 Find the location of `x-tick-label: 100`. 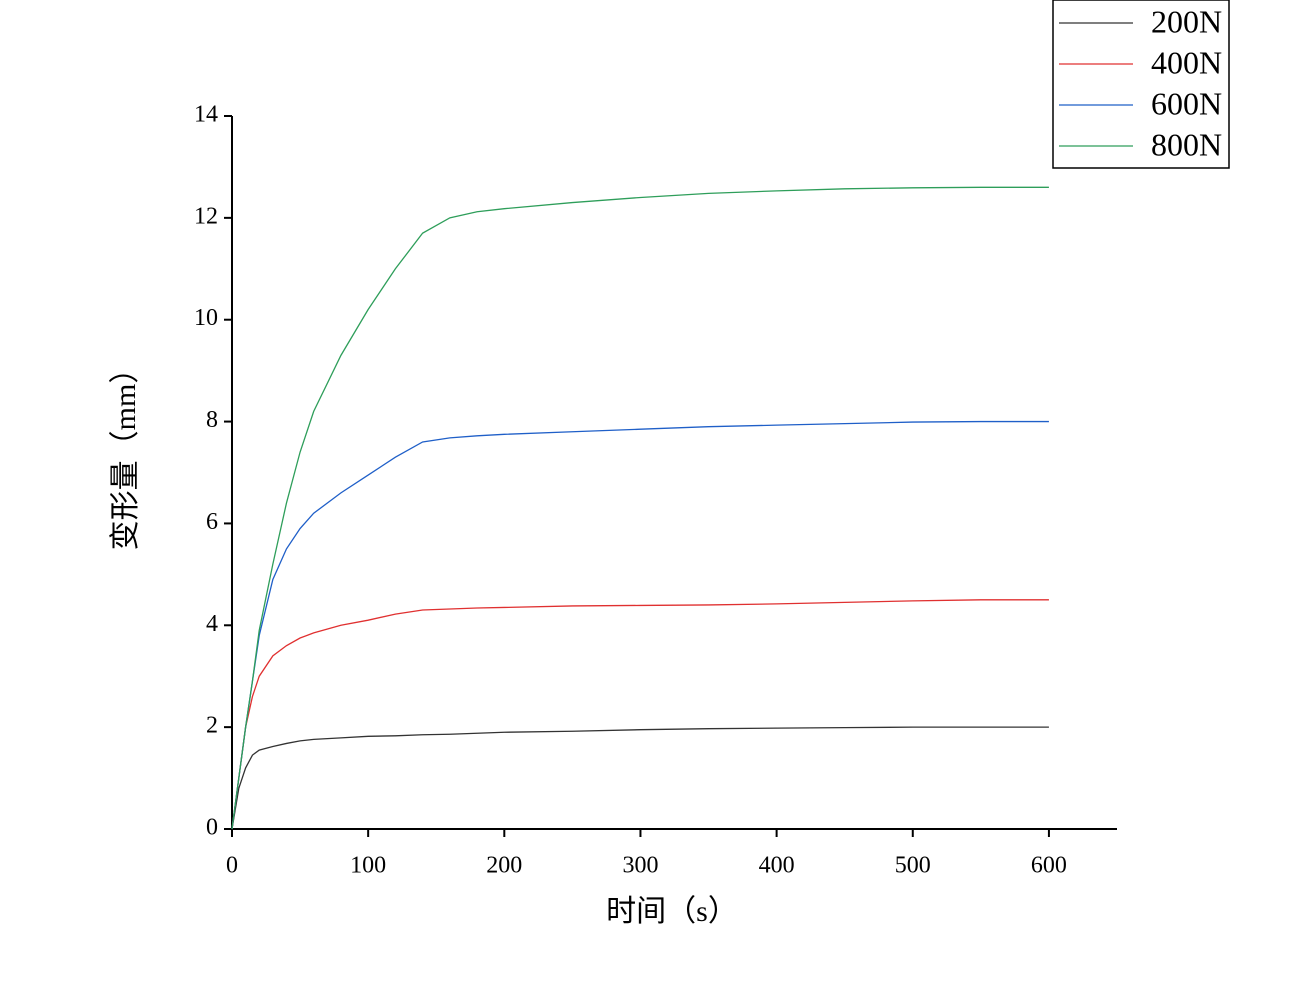

x-tick-label: 100 is located at coordinates (368, 866).